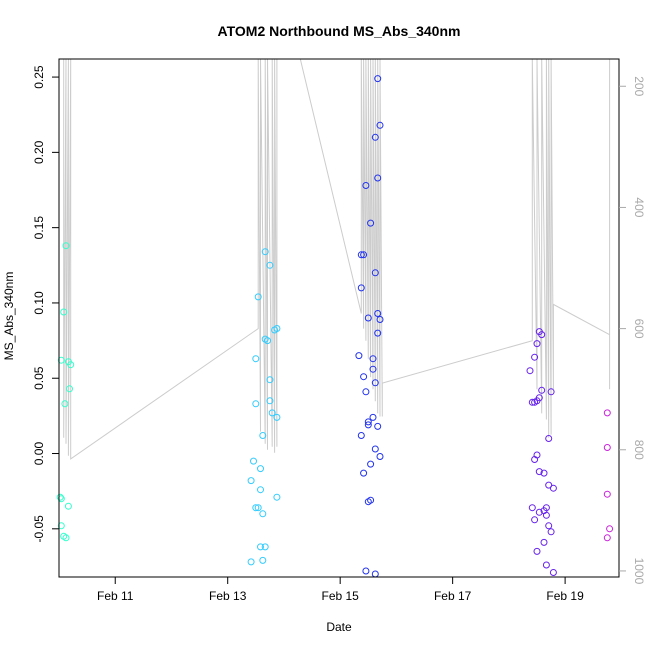 This screenshot has width=650, height=650. What do you see at coordinates (39, 77) in the screenshot?
I see `y-tick-label: 0.25` at bounding box center [39, 77].